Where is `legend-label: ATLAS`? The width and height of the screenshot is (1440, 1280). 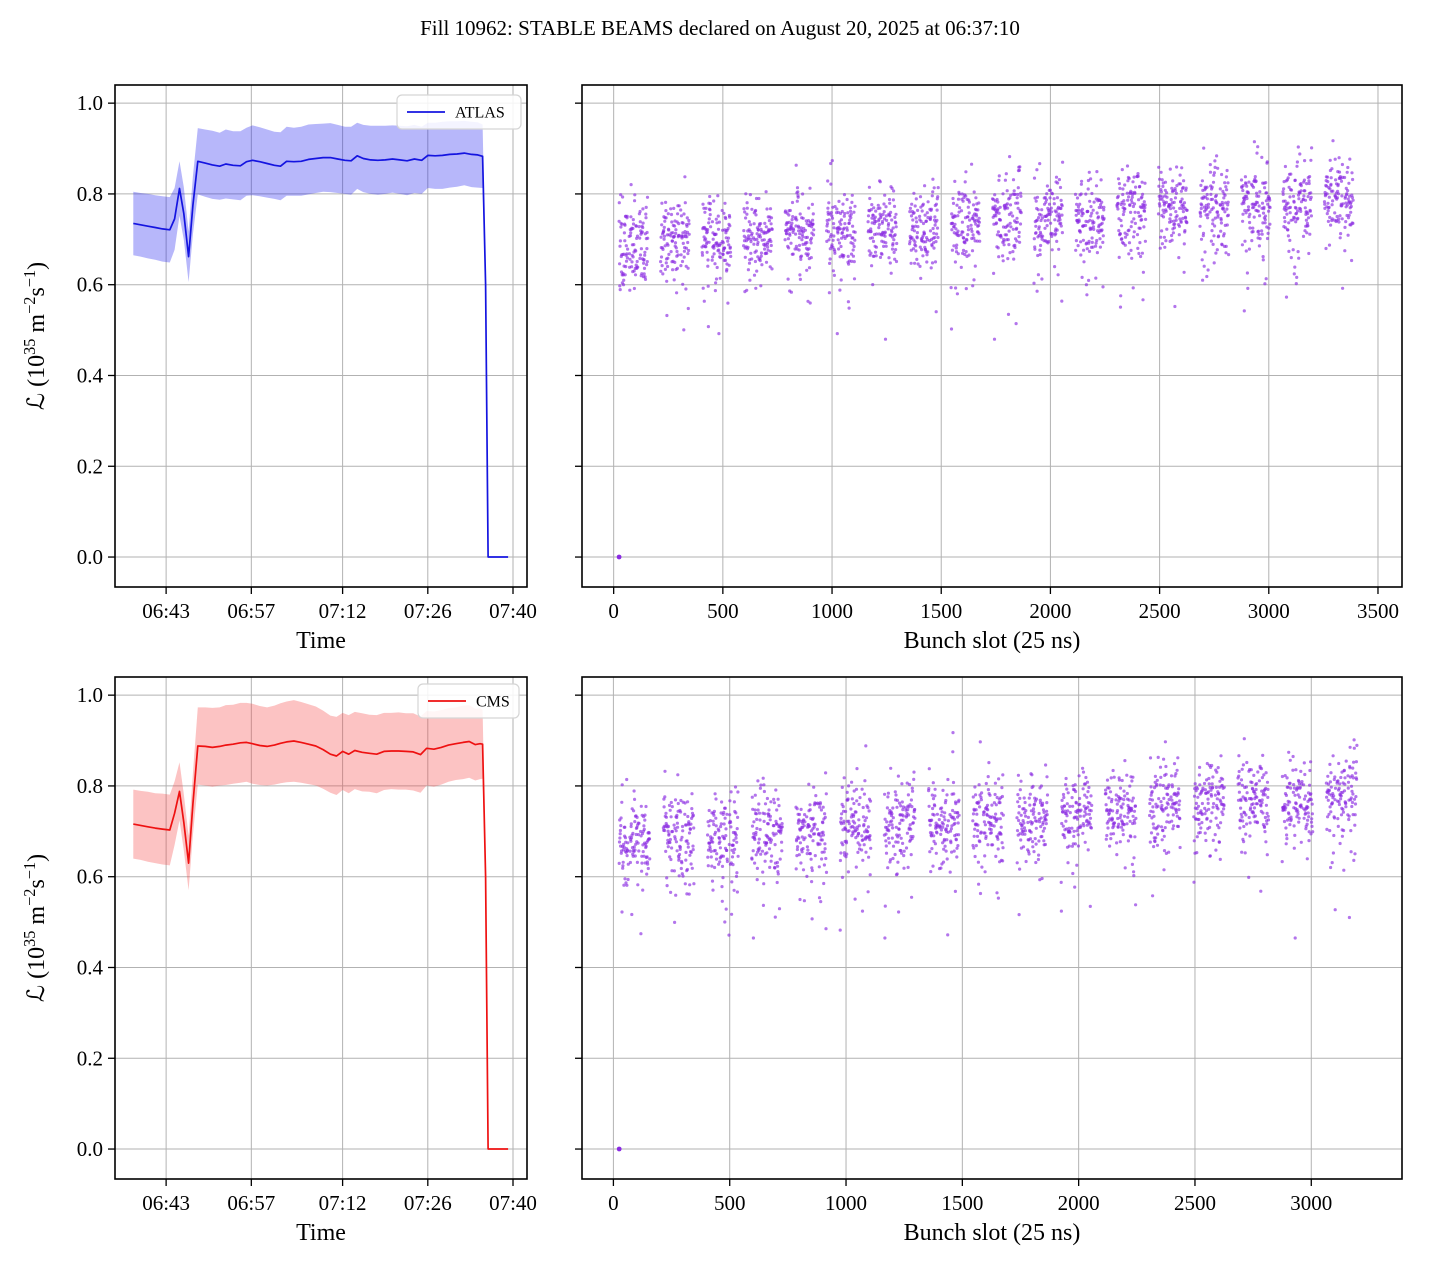 legend-label: ATLAS is located at coordinates (480, 113).